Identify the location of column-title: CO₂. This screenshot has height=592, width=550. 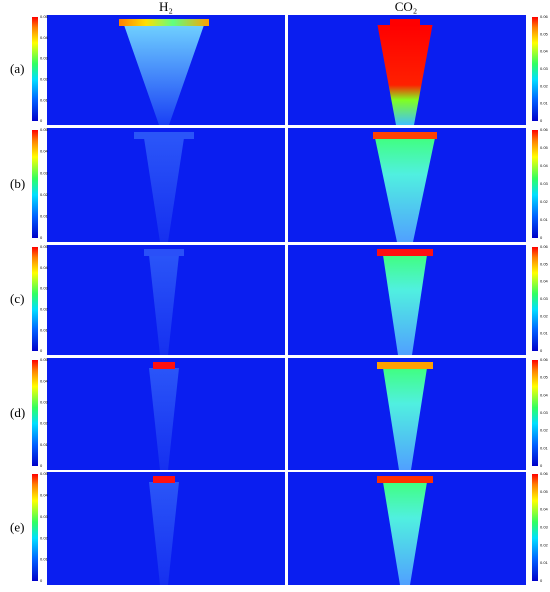
(406, 7).